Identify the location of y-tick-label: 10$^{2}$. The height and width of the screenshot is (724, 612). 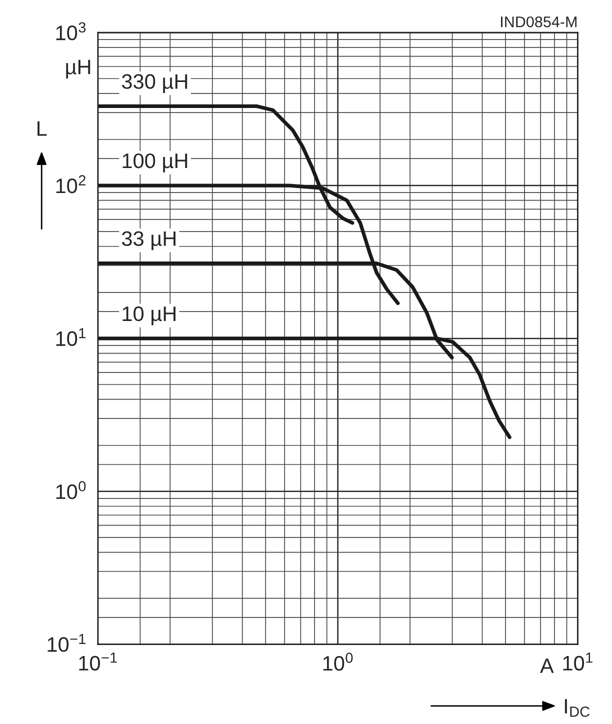
(71, 184).